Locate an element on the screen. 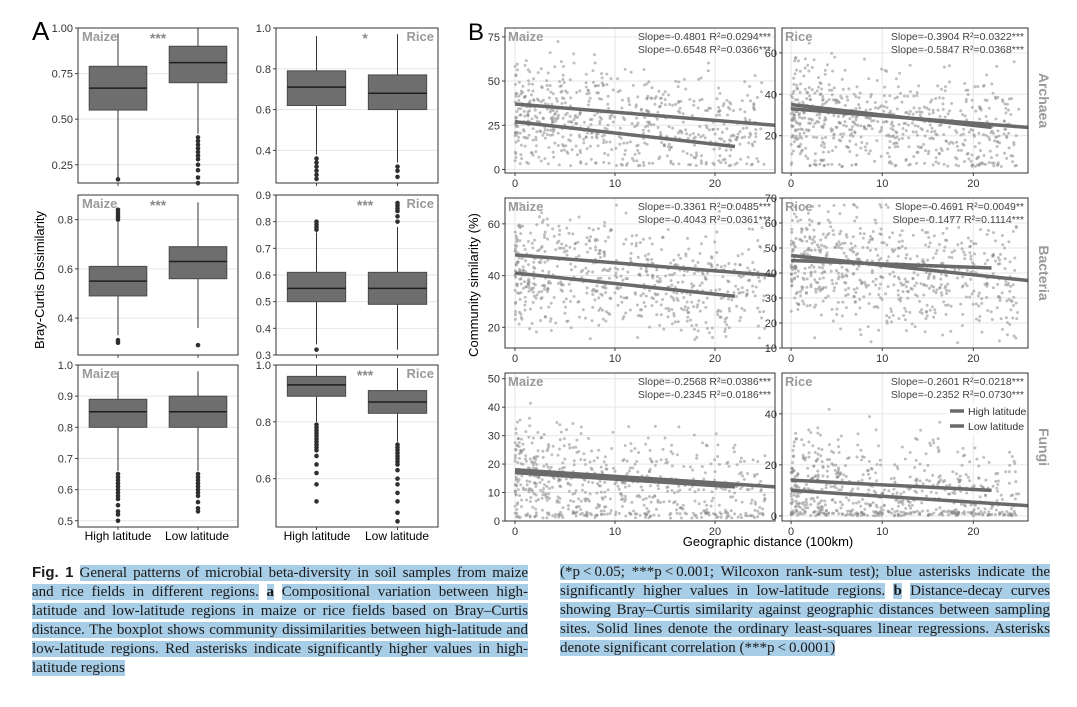 The height and width of the screenshot is (707, 1077). box is located at coordinates (316, 386).